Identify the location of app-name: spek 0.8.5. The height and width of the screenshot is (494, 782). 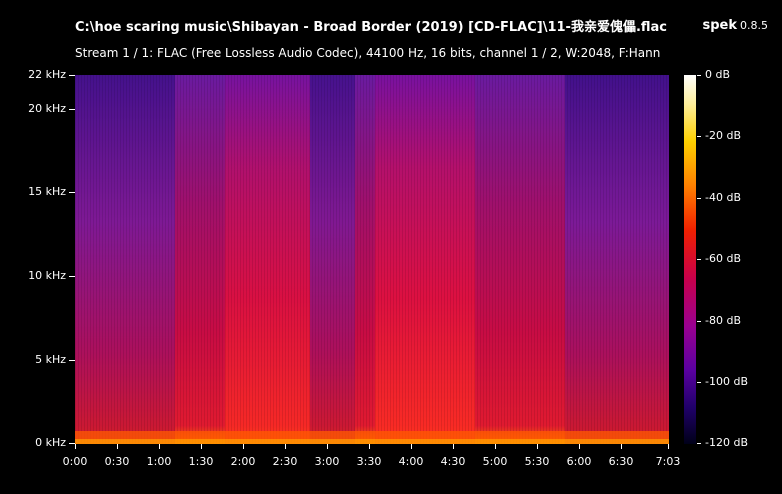
(735, 25).